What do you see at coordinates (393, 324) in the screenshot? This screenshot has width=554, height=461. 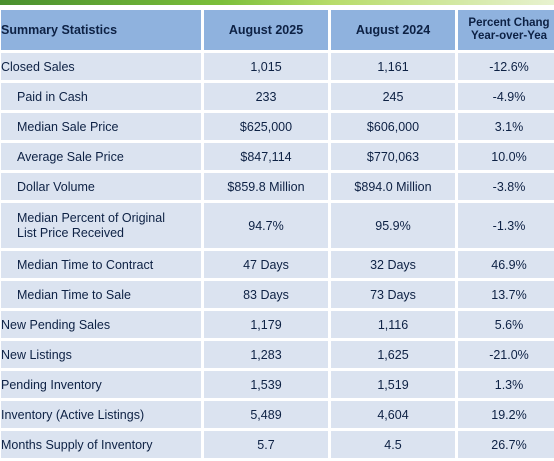 I see `value-2024: 1,116` at bounding box center [393, 324].